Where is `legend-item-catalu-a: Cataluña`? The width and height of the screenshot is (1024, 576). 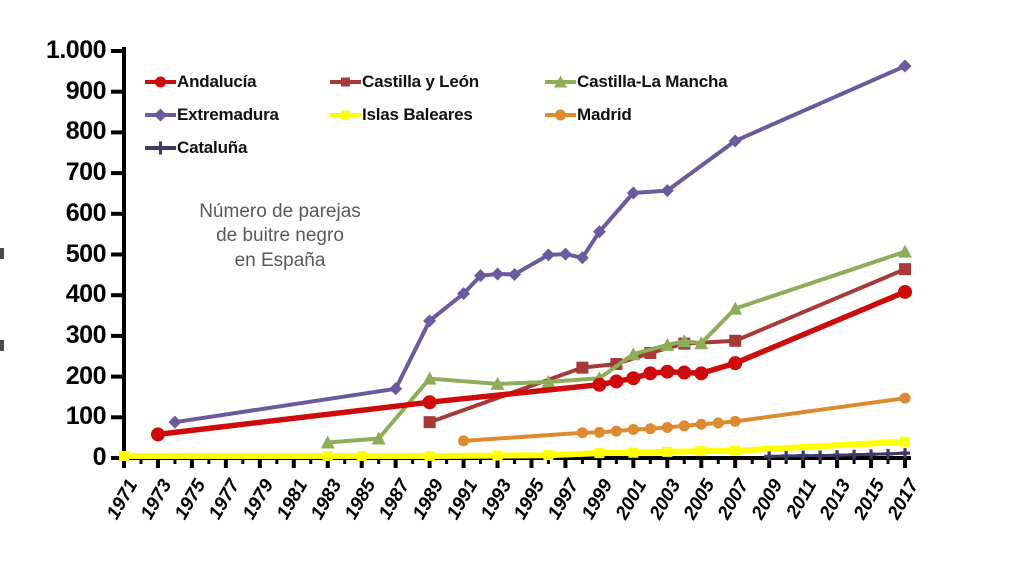
legend-item-catalu-a: Cataluña is located at coordinates (196, 148).